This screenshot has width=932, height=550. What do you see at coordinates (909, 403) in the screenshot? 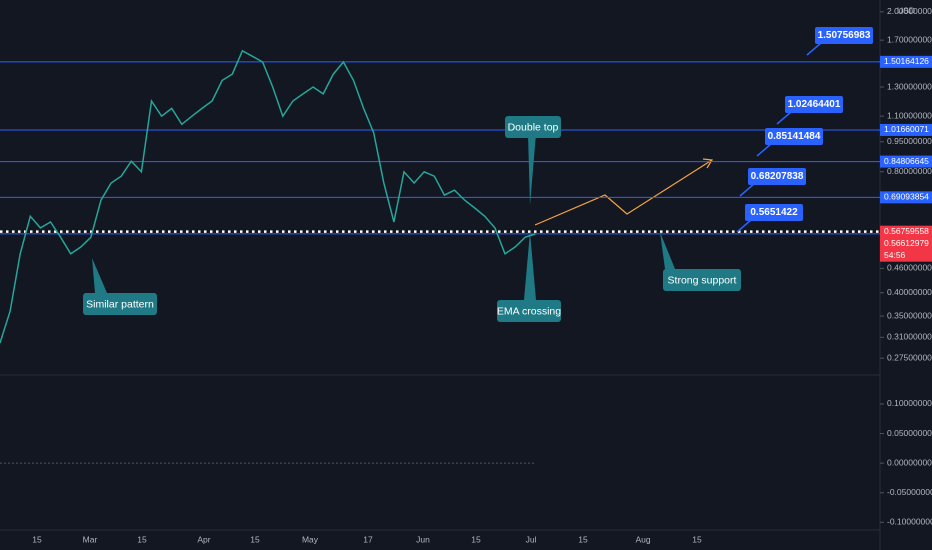
I see `oscillator-tick-label: 0.10000000` at bounding box center [909, 403].